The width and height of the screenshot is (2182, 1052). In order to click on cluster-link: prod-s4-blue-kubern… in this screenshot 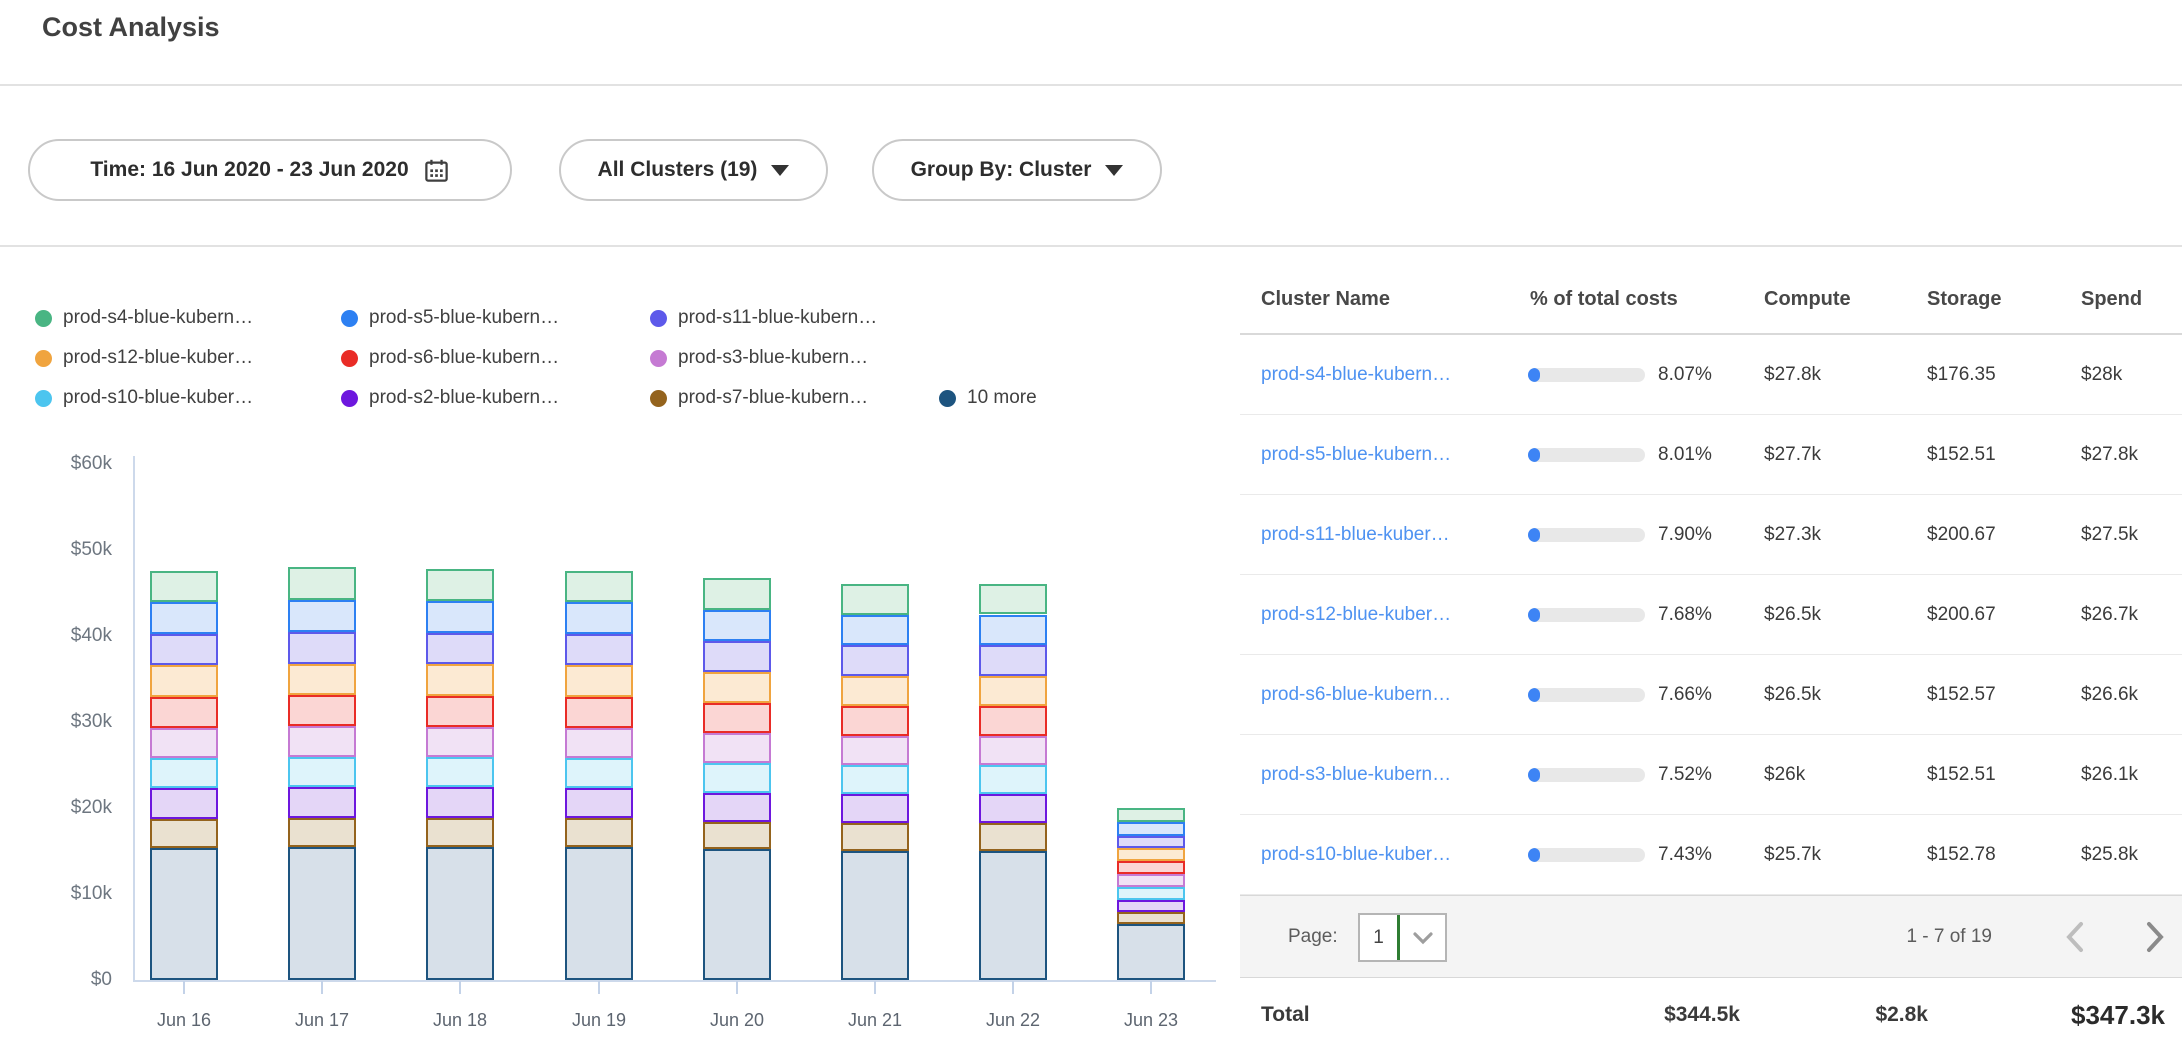, I will do `click(1356, 374)`.